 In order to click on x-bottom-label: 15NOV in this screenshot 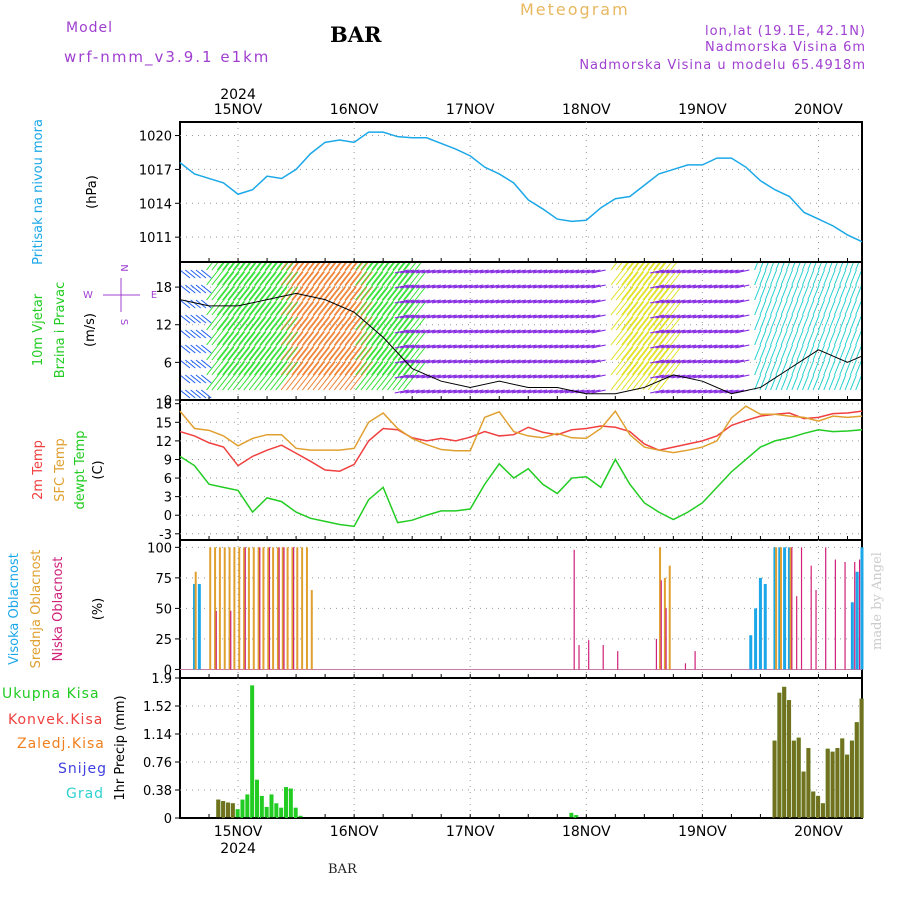, I will do `click(238, 832)`.